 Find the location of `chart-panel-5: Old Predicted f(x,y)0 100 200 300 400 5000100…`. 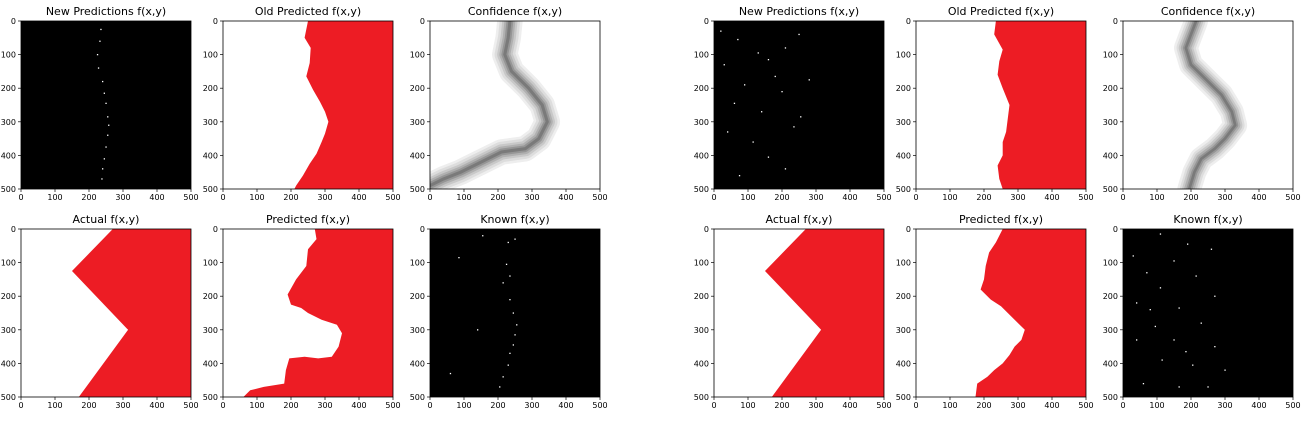

chart-panel-5: Old Predicted f(x,y)0 100 200 300 400 5000100… is located at coordinates (995, 103).